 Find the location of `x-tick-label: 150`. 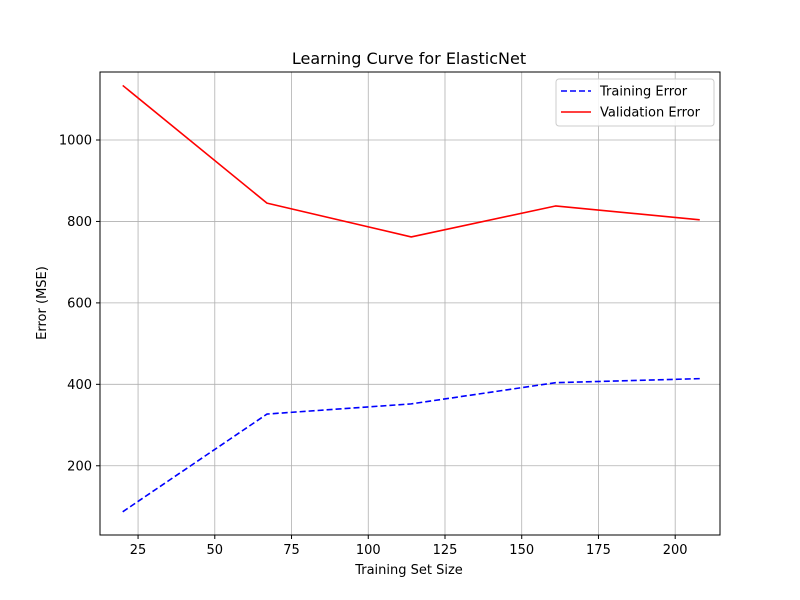

x-tick-label: 150 is located at coordinates (521, 550).